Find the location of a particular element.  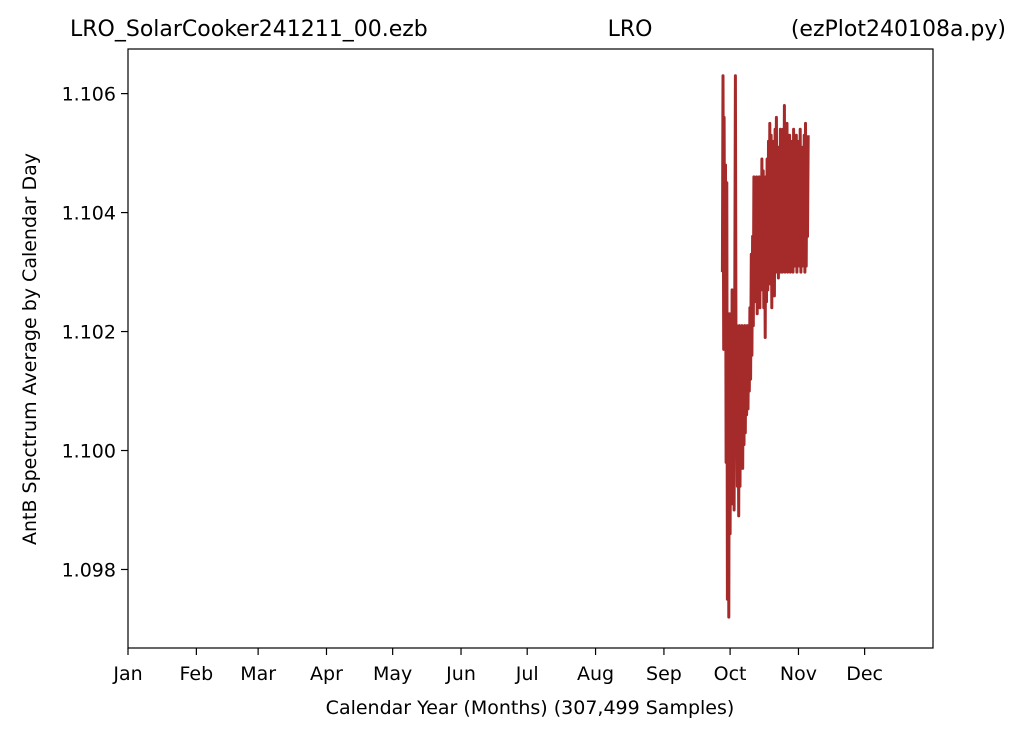

series-line is located at coordinates (765, 346).